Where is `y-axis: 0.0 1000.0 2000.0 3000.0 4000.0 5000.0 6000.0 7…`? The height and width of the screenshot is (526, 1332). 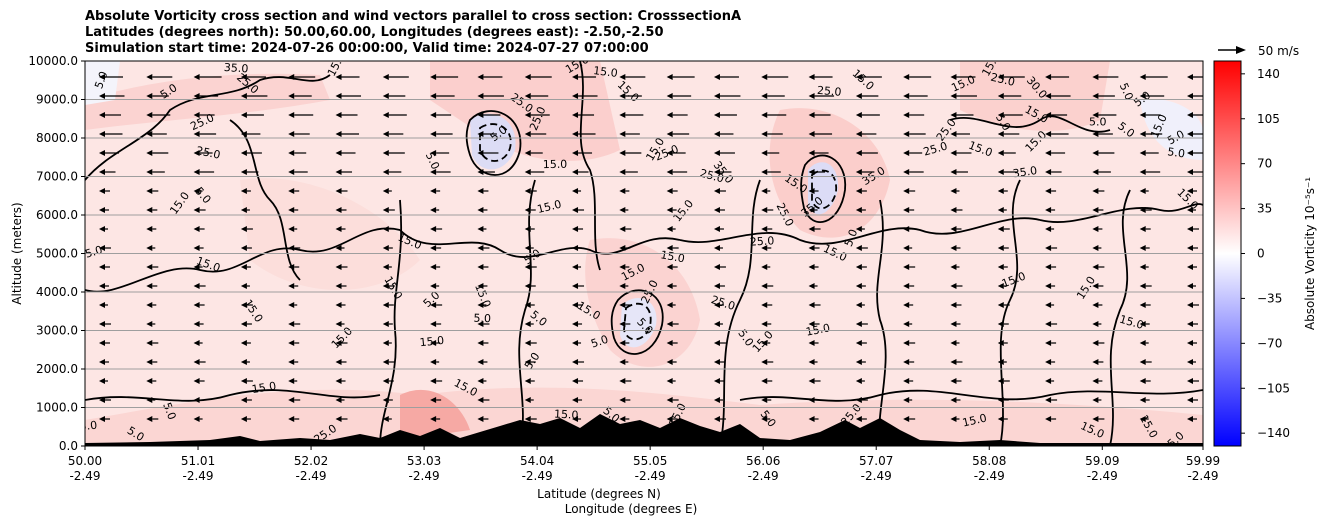
y-axis: 0.0 1000.0 2000.0 3000.0 4000.0 5000.0 6000.0 7… is located at coordinates (56, 253).